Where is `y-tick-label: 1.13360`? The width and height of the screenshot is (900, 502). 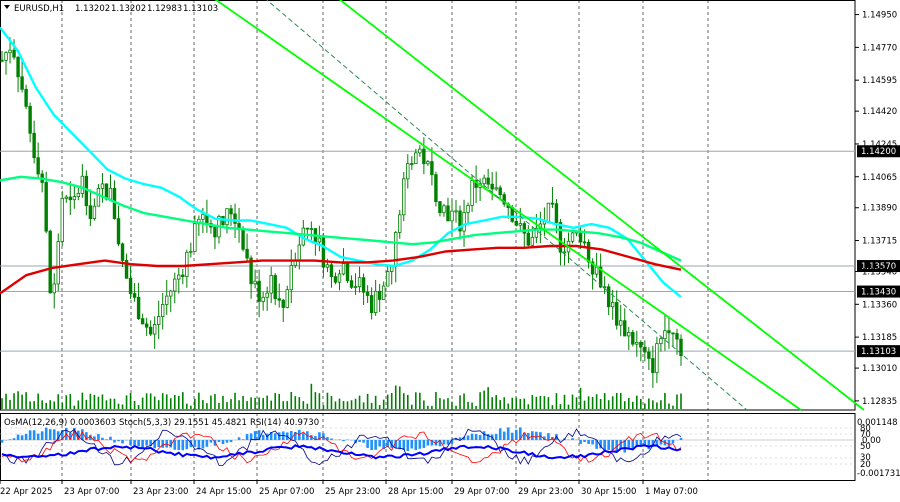 y-tick-label: 1.13360 is located at coordinates (879, 305).